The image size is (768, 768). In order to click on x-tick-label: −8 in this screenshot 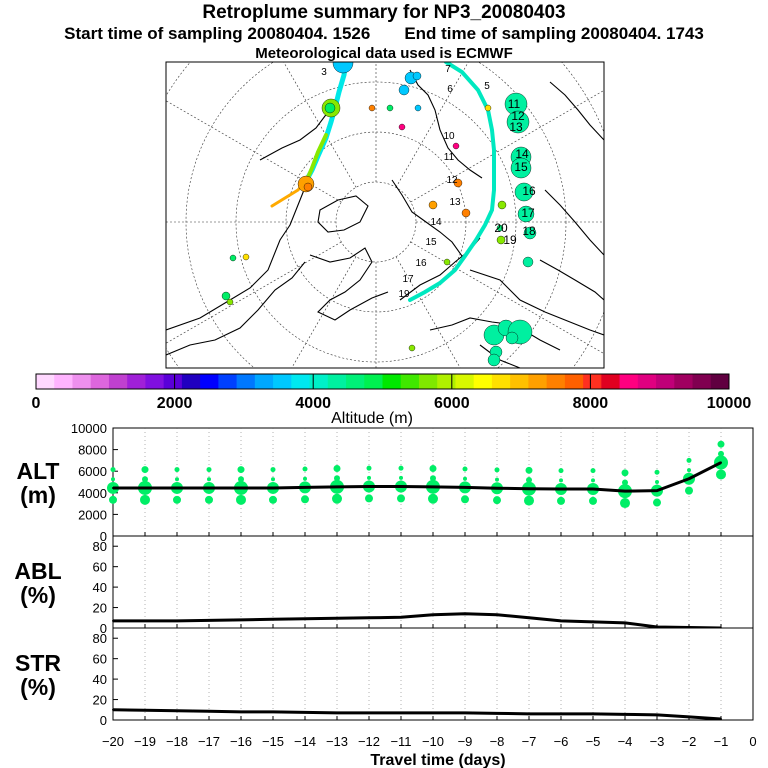, I will do `click(497, 741)`.